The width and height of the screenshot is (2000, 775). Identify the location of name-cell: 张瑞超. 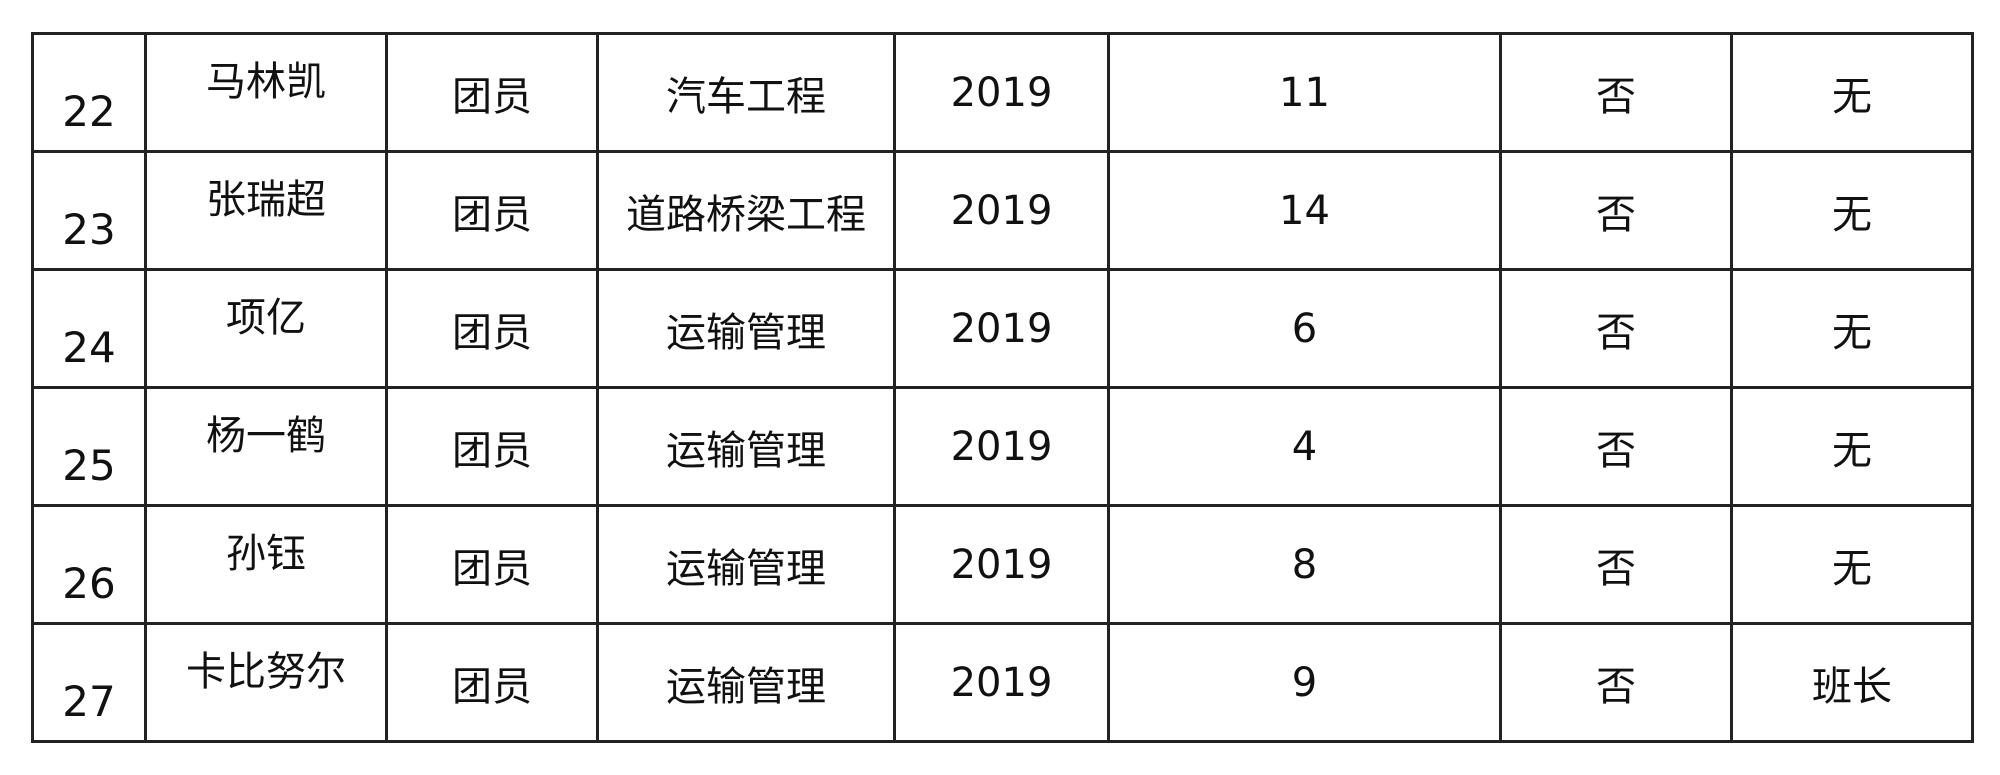
(266, 210).